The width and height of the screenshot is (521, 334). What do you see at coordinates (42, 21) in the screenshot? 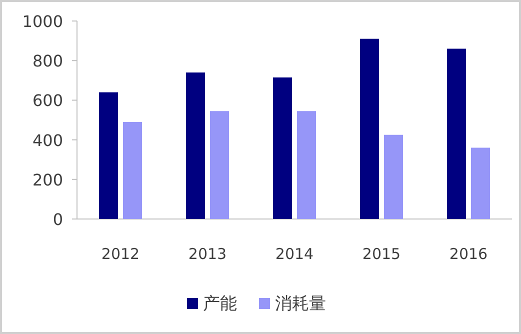
I see `y-tick-label: 1000` at bounding box center [42, 21].